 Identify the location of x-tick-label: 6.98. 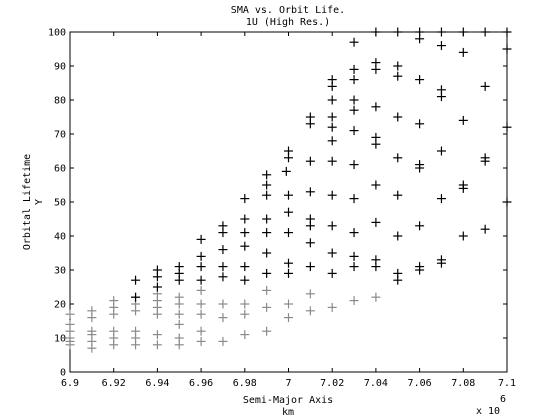
(245, 383).